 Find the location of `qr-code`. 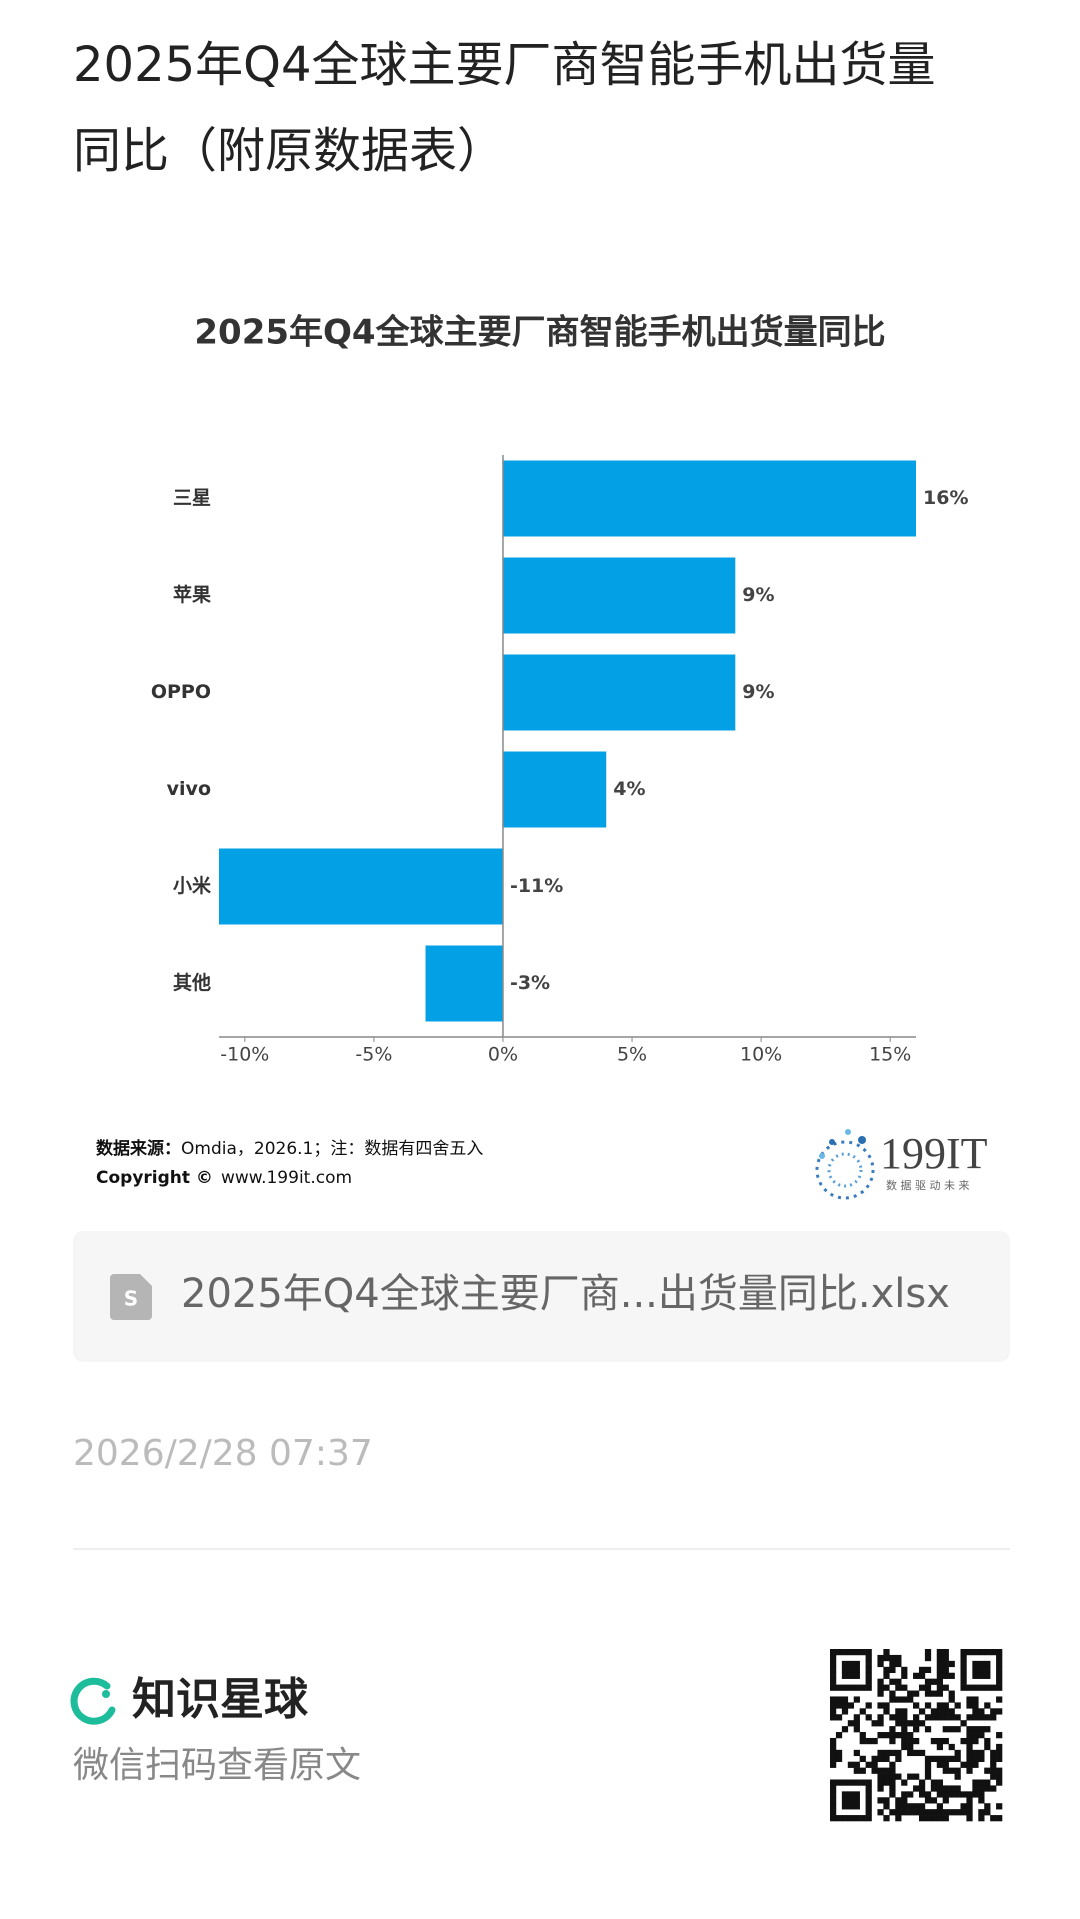

qr-code is located at coordinates (916, 1735).